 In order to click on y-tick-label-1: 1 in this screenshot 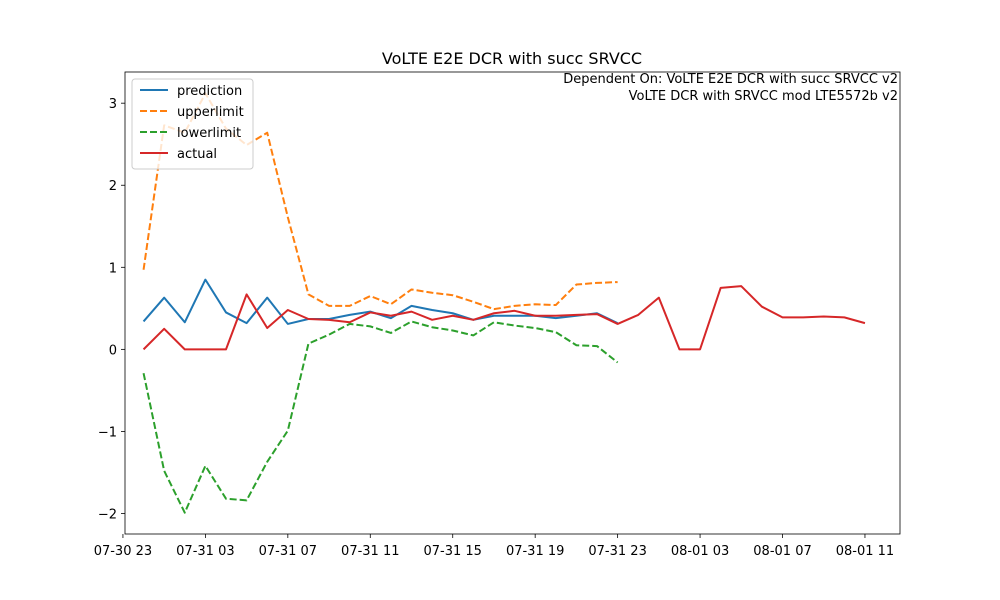, I will do `click(113, 268)`.